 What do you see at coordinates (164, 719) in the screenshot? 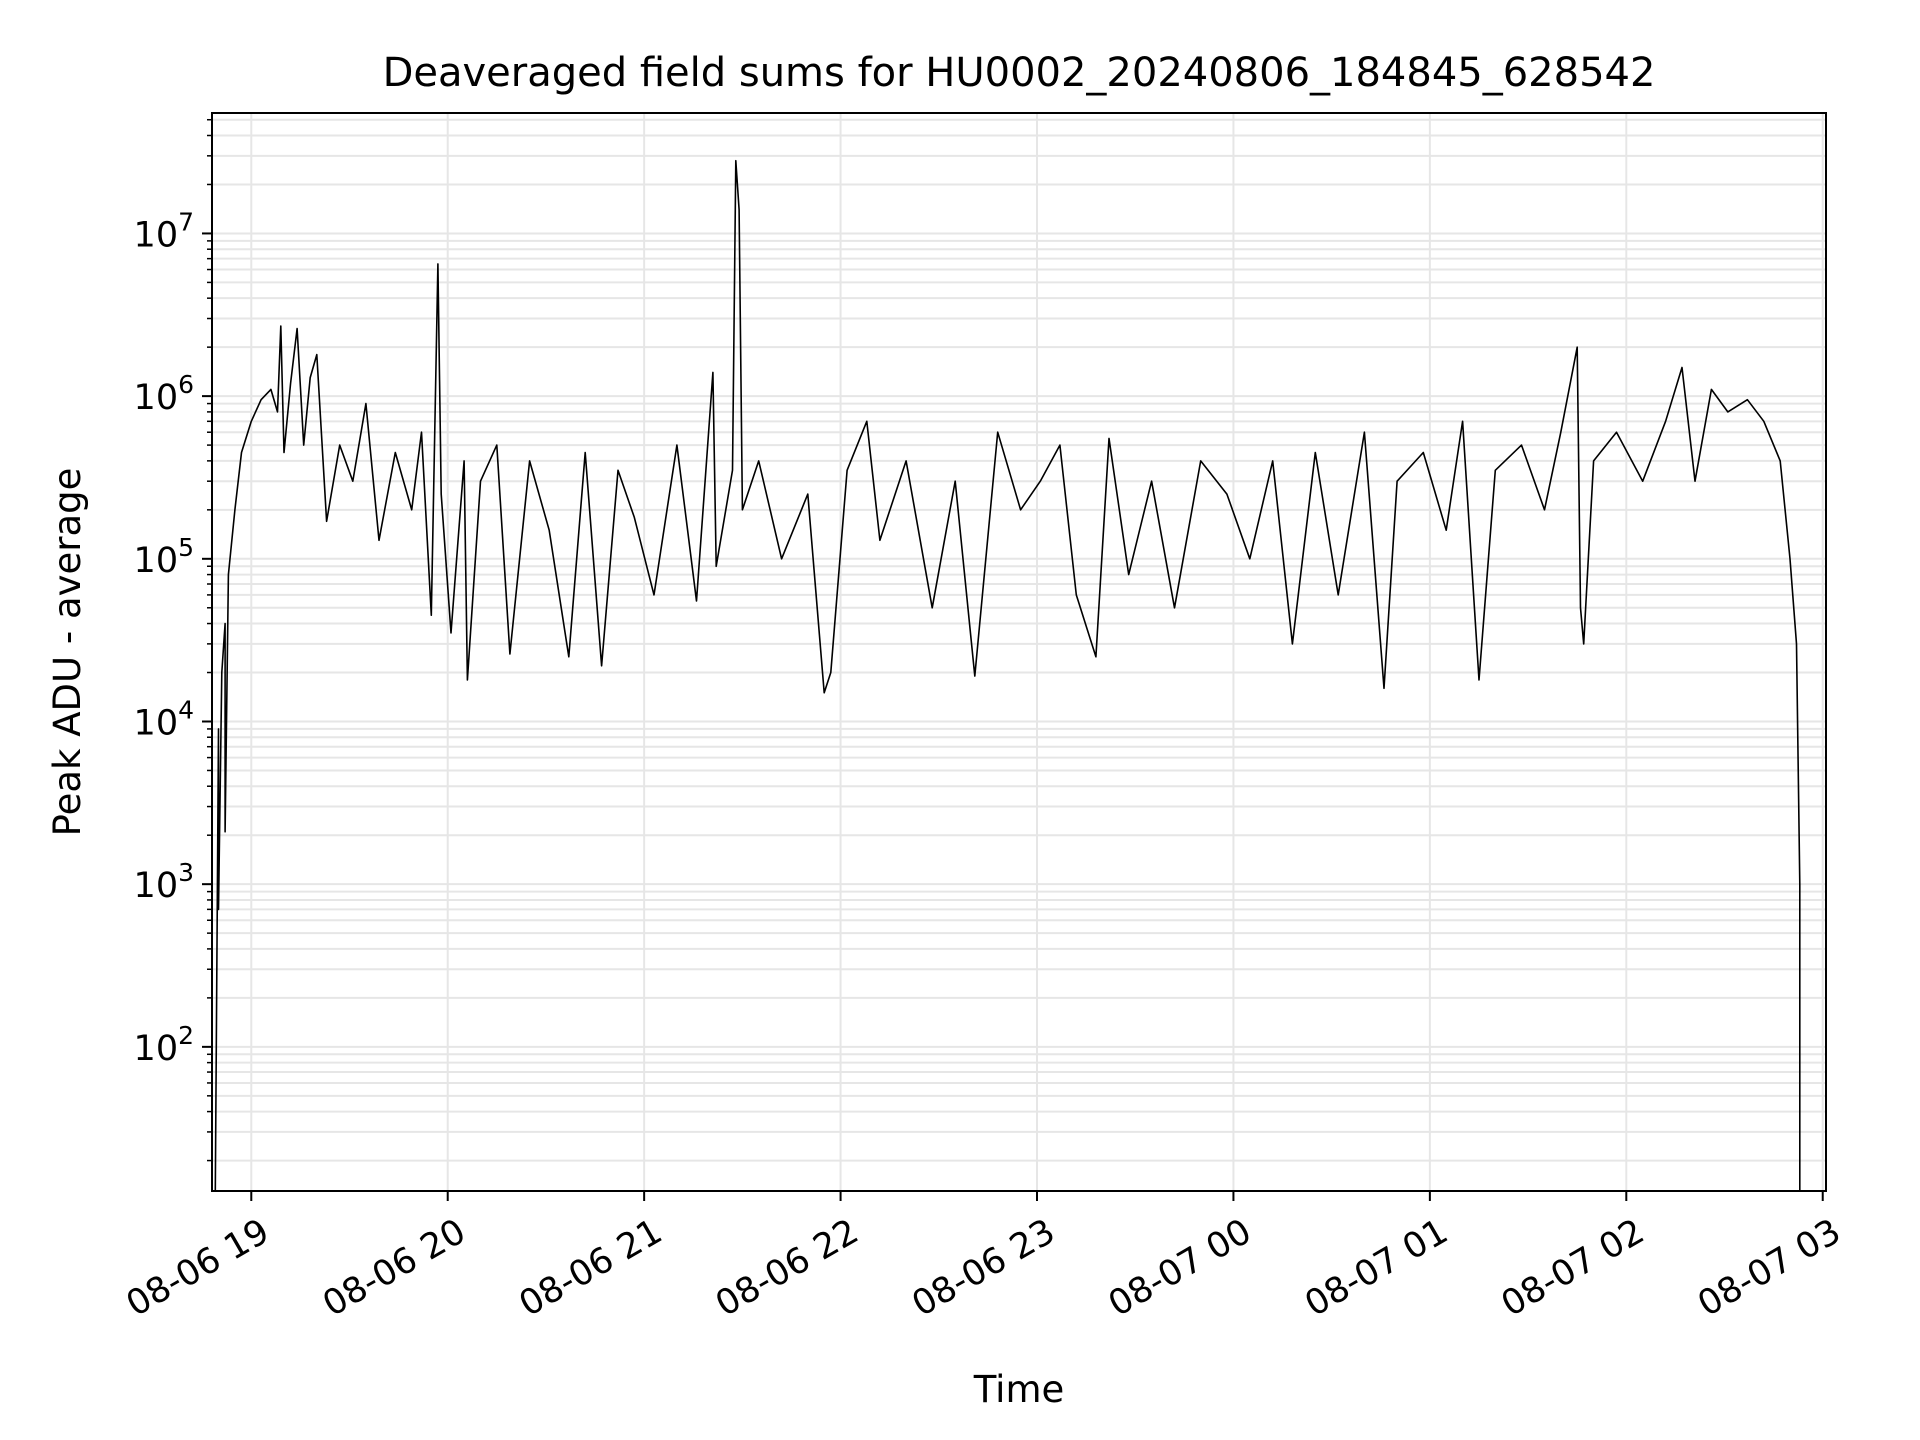
I see `y-tick-label: 10⁴` at bounding box center [164, 719].